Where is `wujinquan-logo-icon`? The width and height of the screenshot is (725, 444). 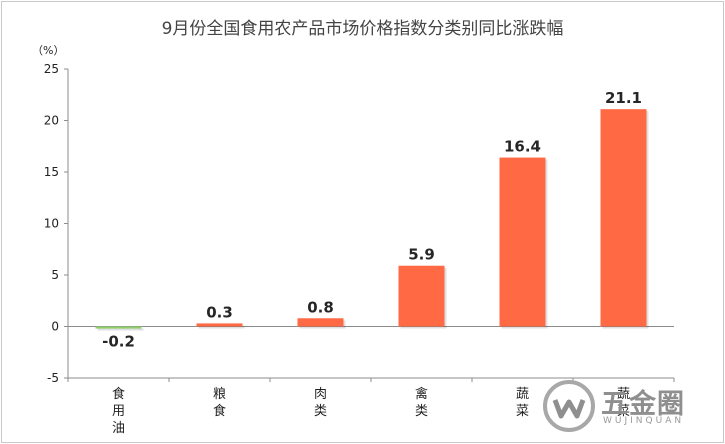 wujinquan-logo-icon is located at coordinates (569, 406).